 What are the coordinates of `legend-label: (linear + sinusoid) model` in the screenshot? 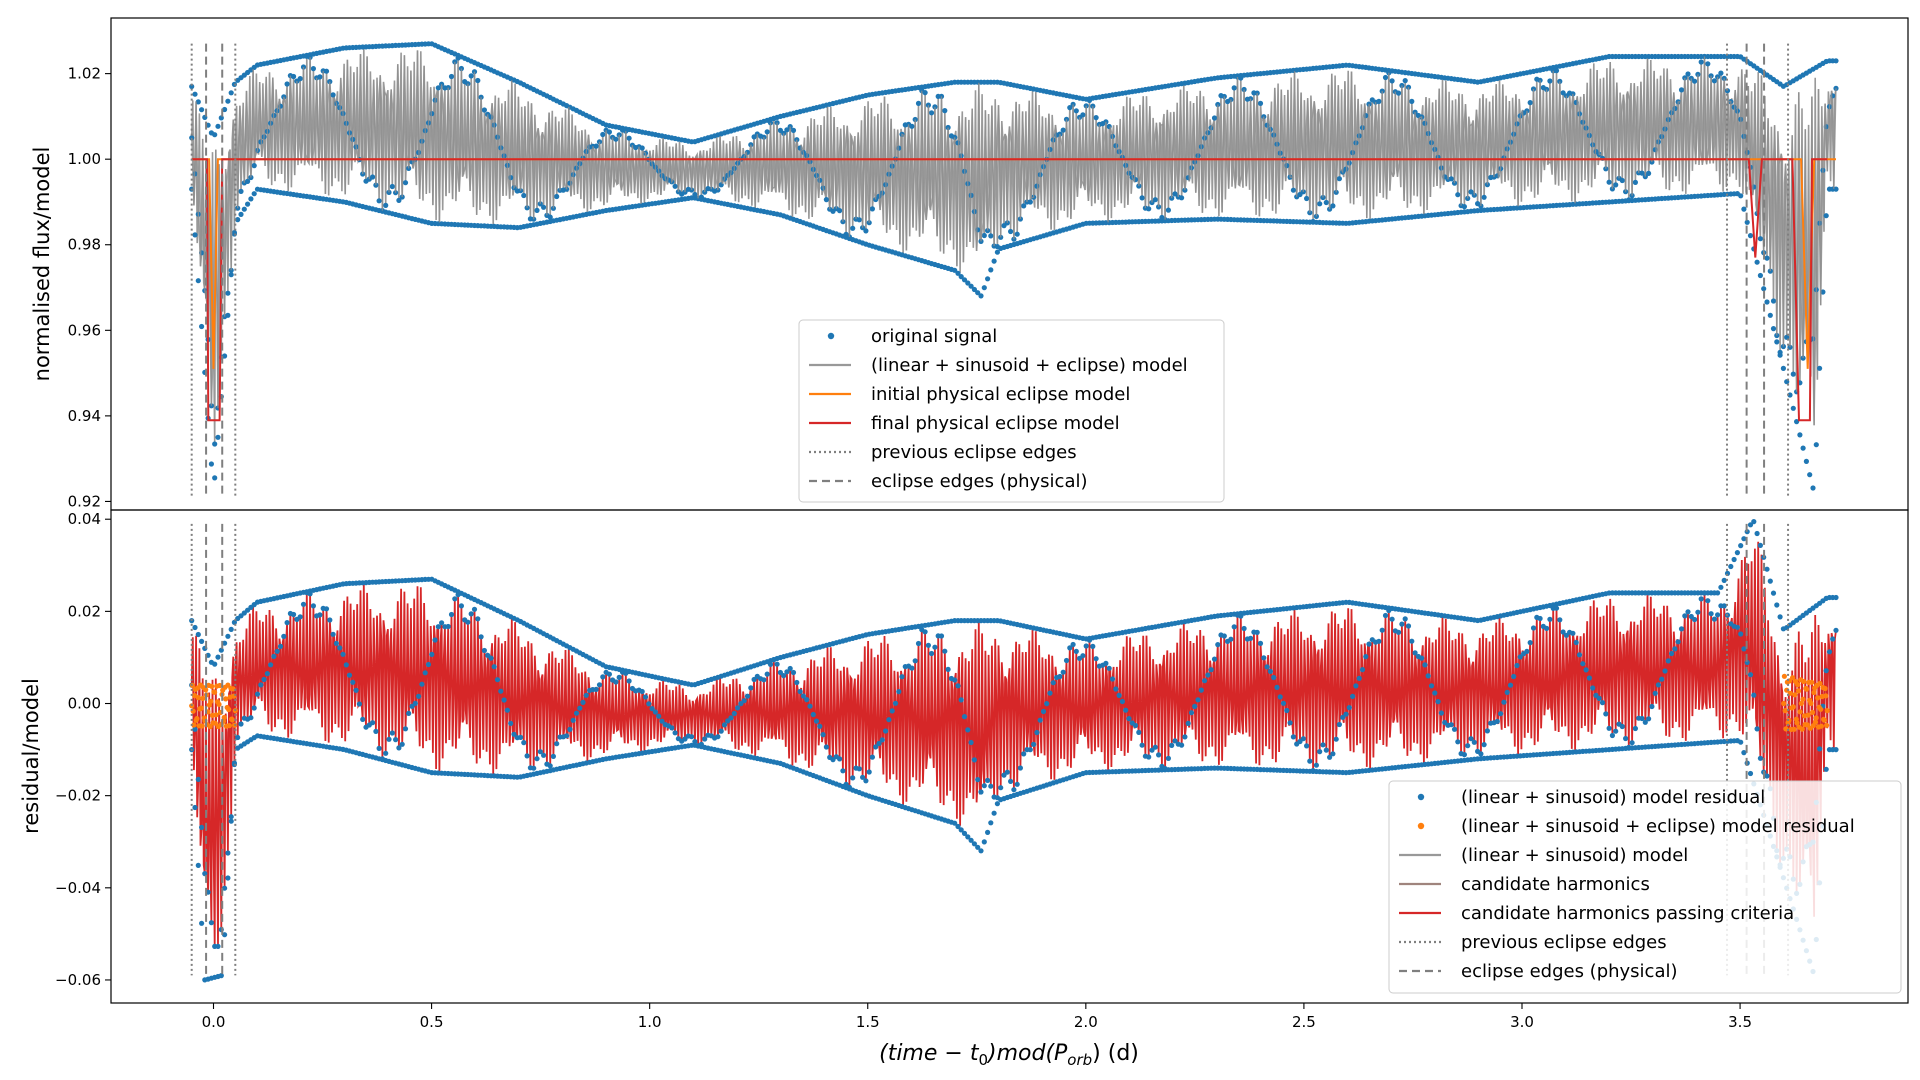 It's located at (1574, 855).